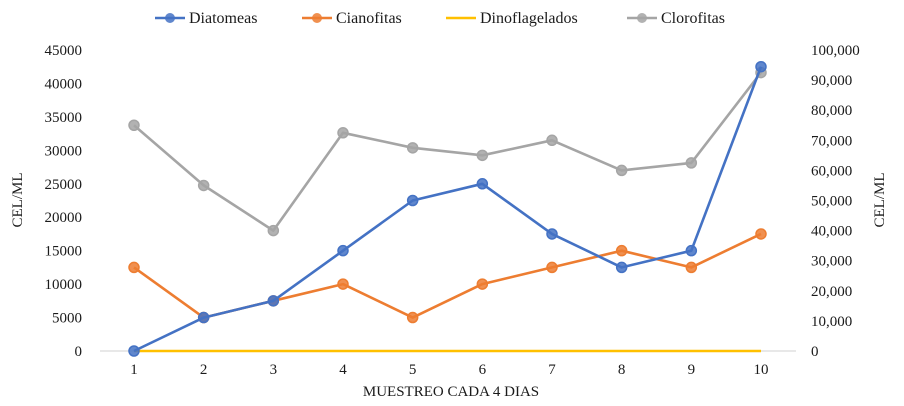  Describe the element at coordinates (831, 322) in the screenshot. I see `y-right-tick-label: 10,000` at that location.